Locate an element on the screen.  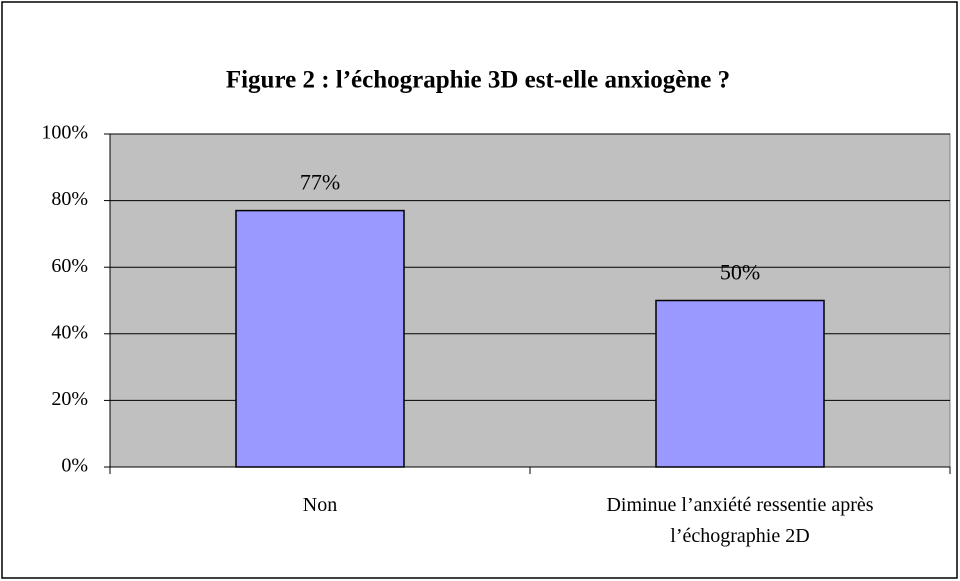
data-label: 50% is located at coordinates (740, 272).